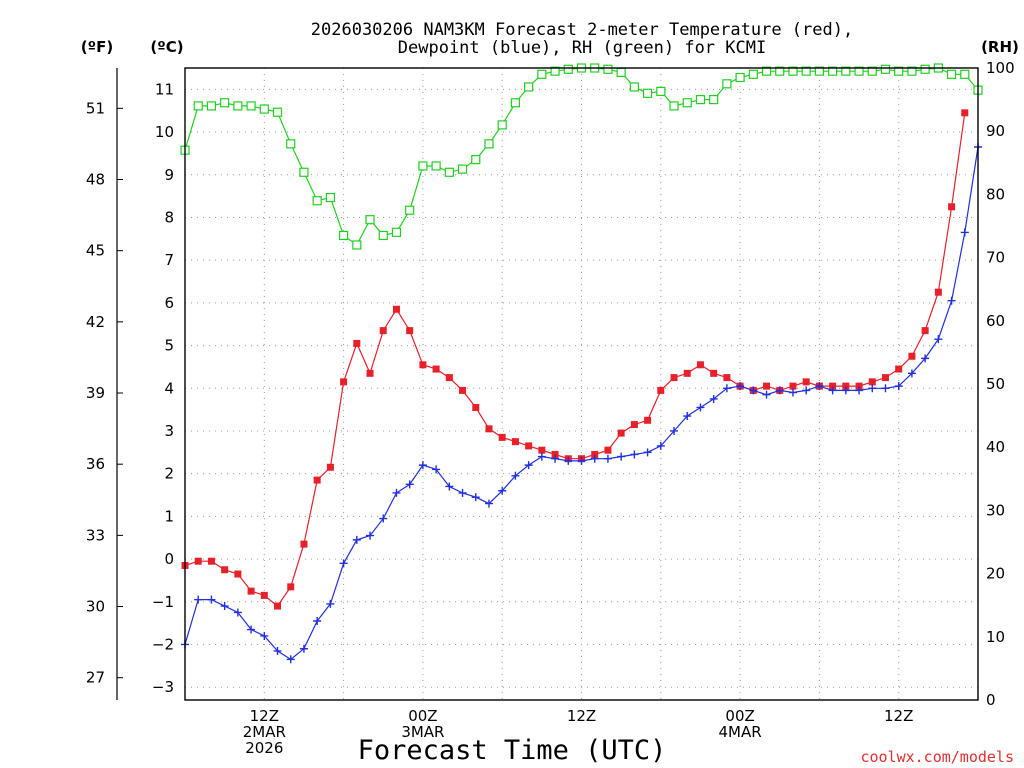 This screenshot has height=768, width=1024. Describe the element at coordinates (97, 47) in the screenshot. I see `fahrenheit-axis-unit: (ºF)` at that location.